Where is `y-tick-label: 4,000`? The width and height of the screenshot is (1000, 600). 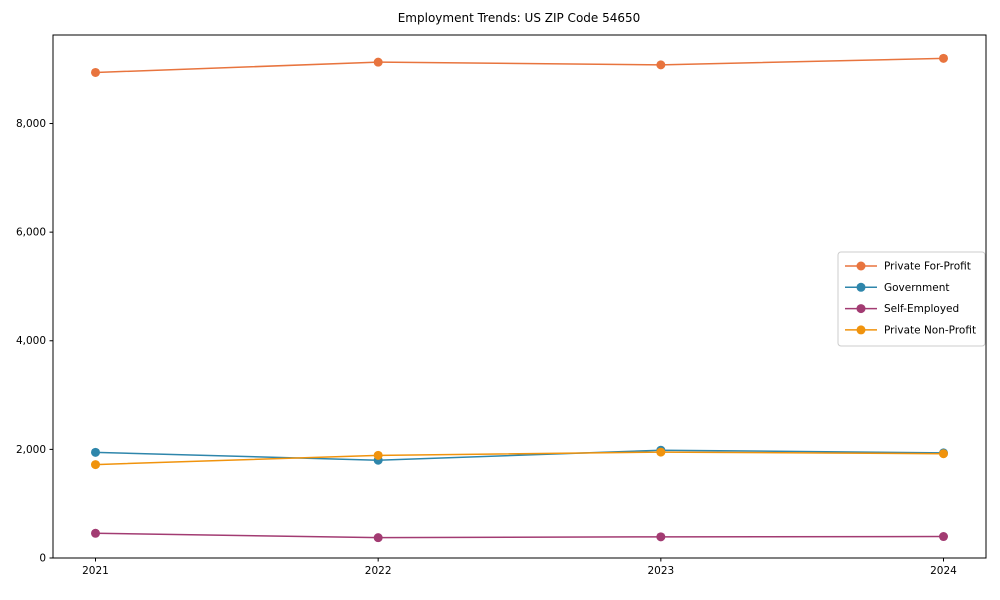 y-tick-label: 4,000 is located at coordinates (31, 341).